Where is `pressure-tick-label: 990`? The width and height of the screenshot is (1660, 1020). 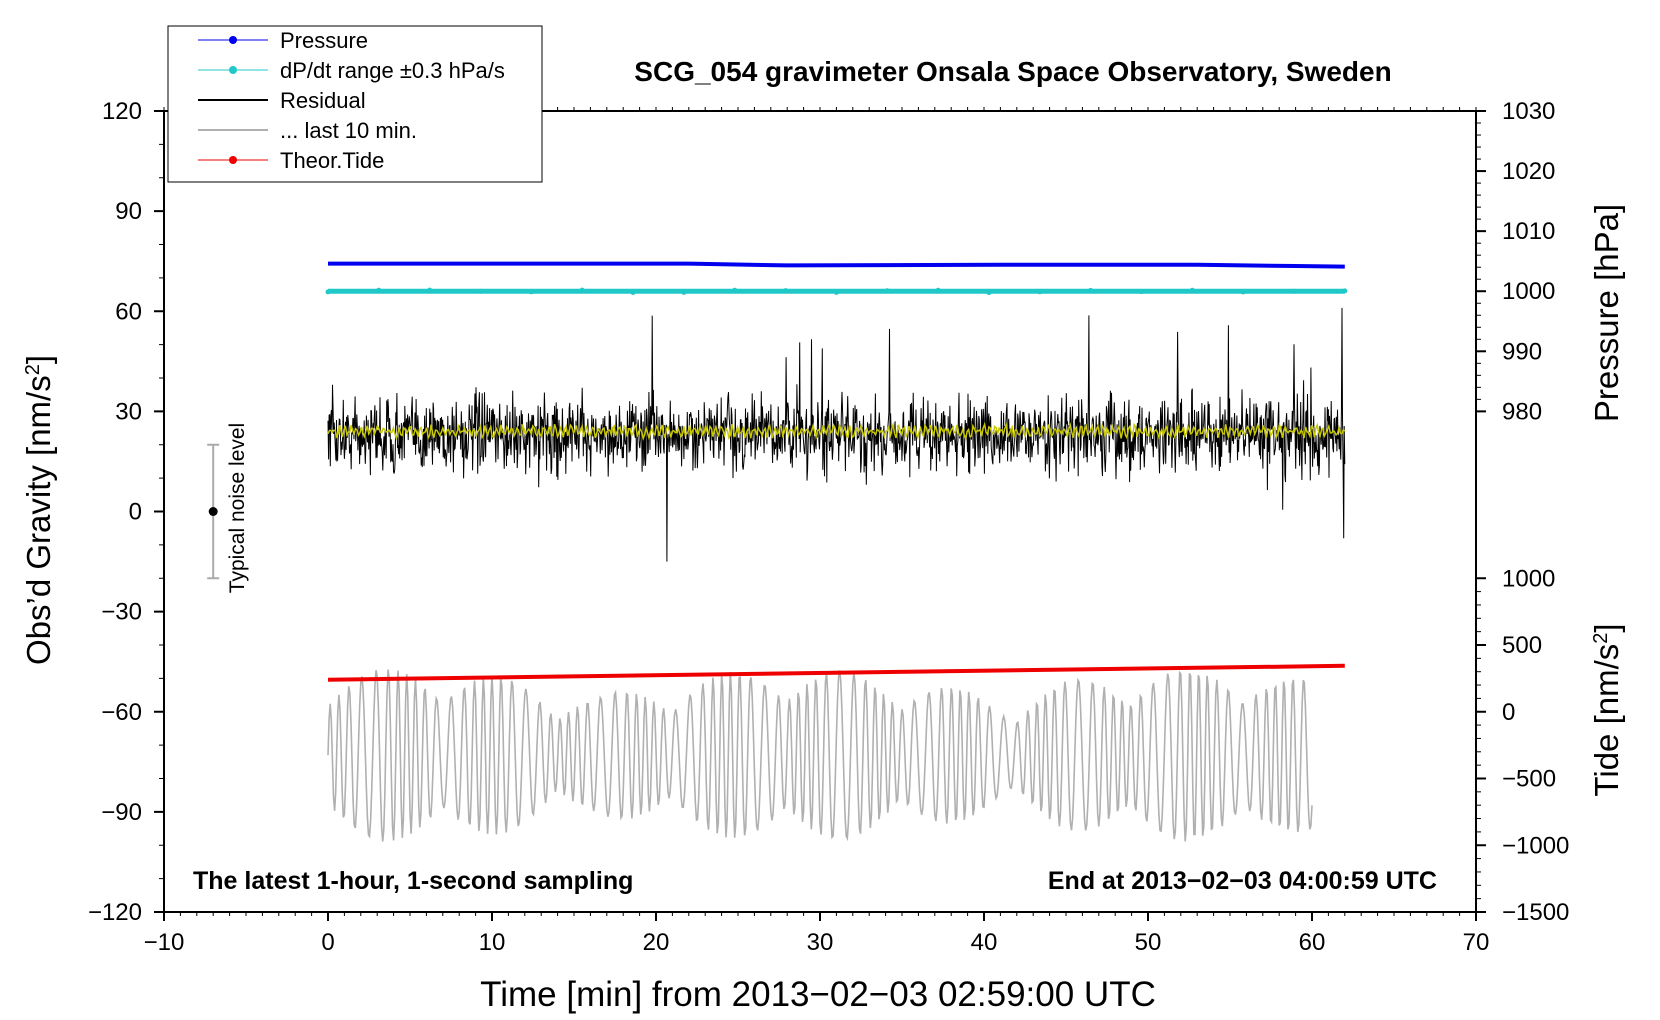 pressure-tick-label: 990 is located at coordinates (1522, 351).